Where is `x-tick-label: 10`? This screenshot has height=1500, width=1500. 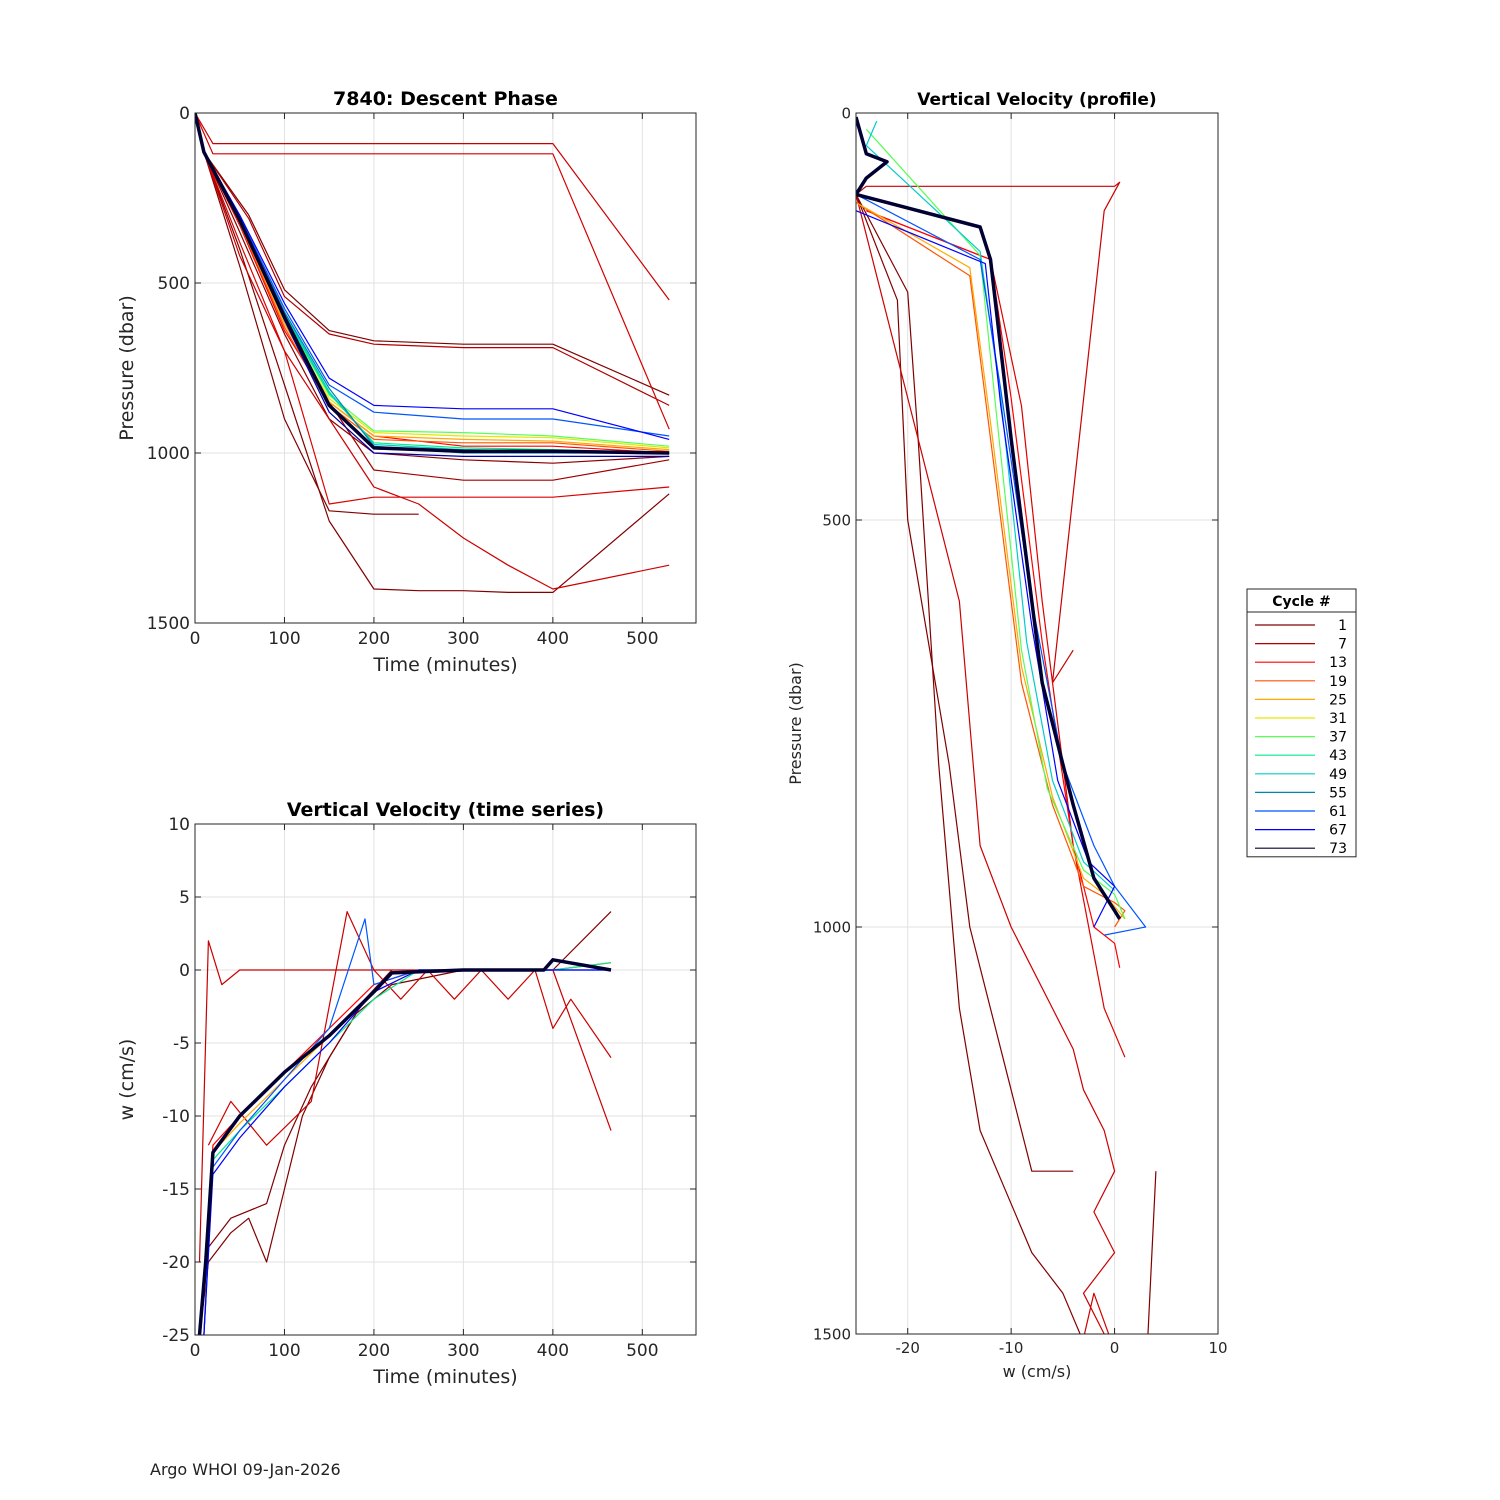 x-tick-label: 10 is located at coordinates (1217, 1348).